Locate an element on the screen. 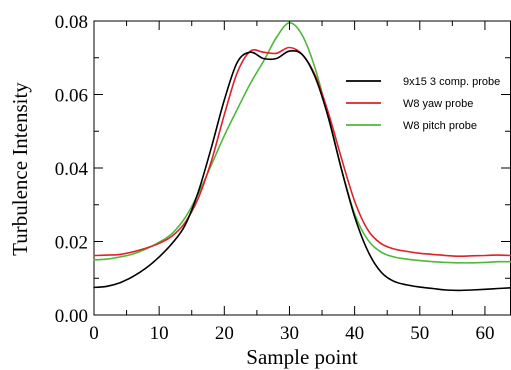 This screenshot has width=511, height=370. x-tick-label: 20 is located at coordinates (224, 333).